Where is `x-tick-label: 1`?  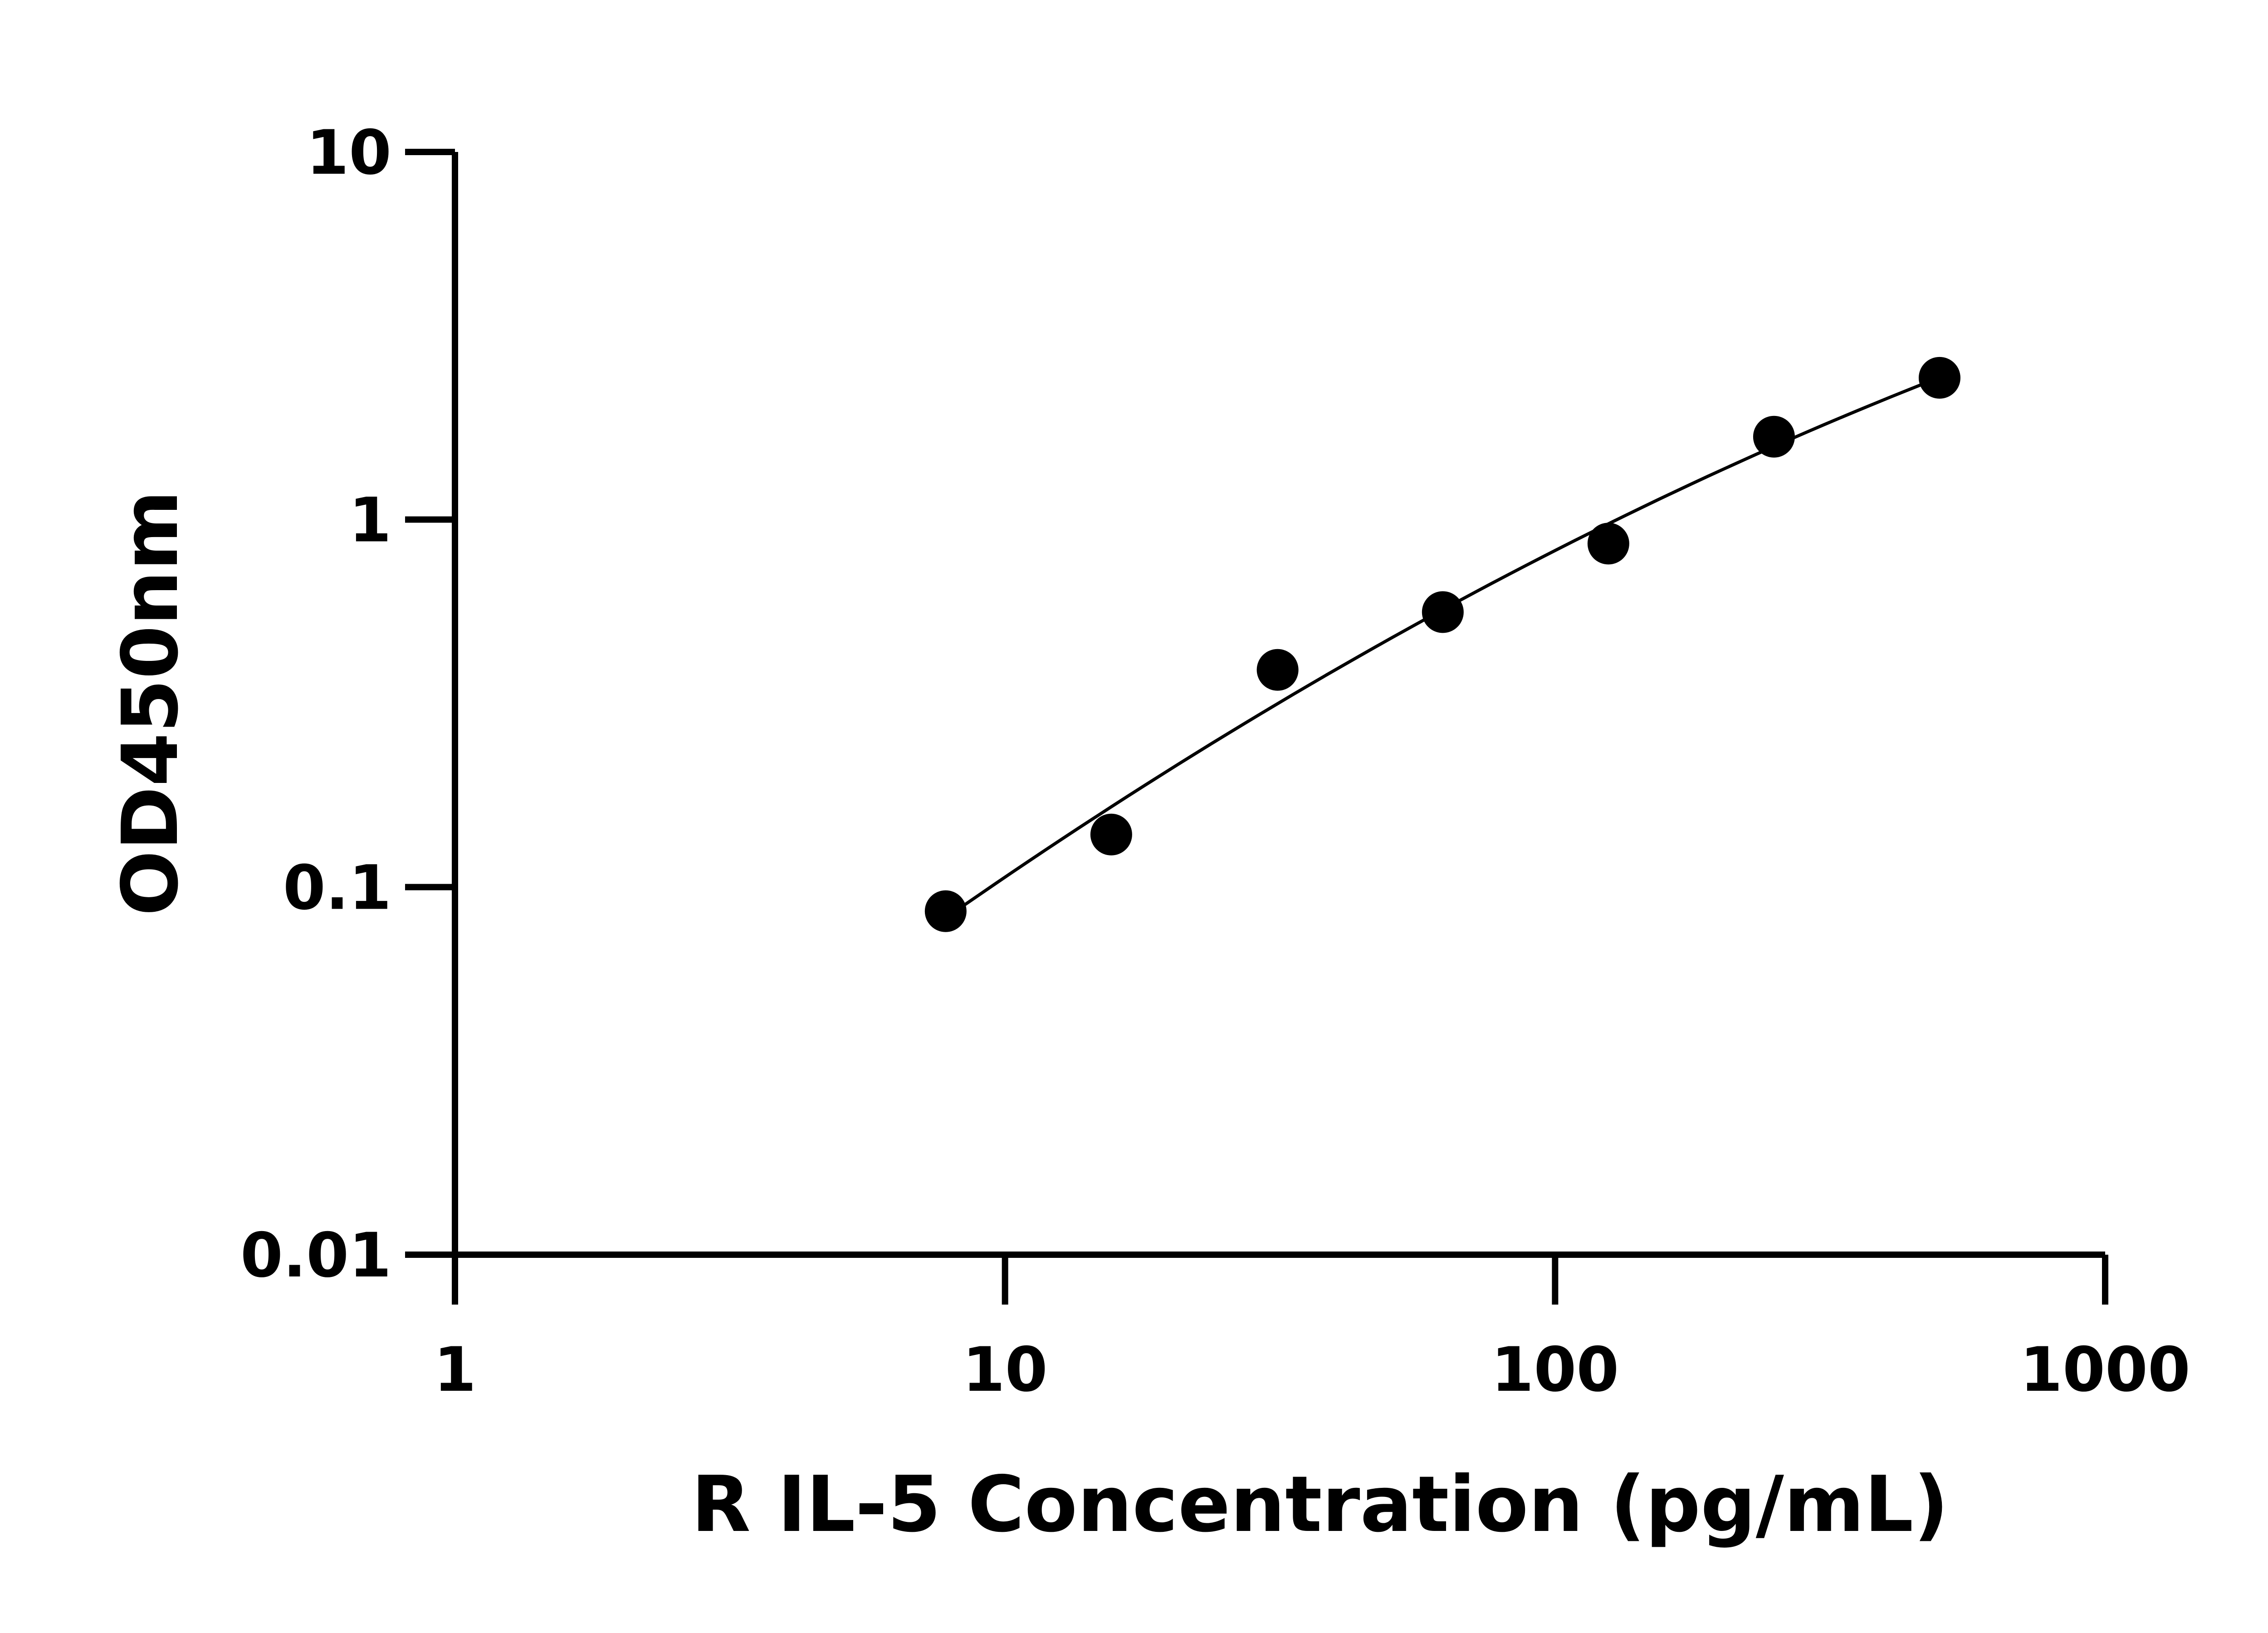 x-tick-label: 1 is located at coordinates (455, 1369).